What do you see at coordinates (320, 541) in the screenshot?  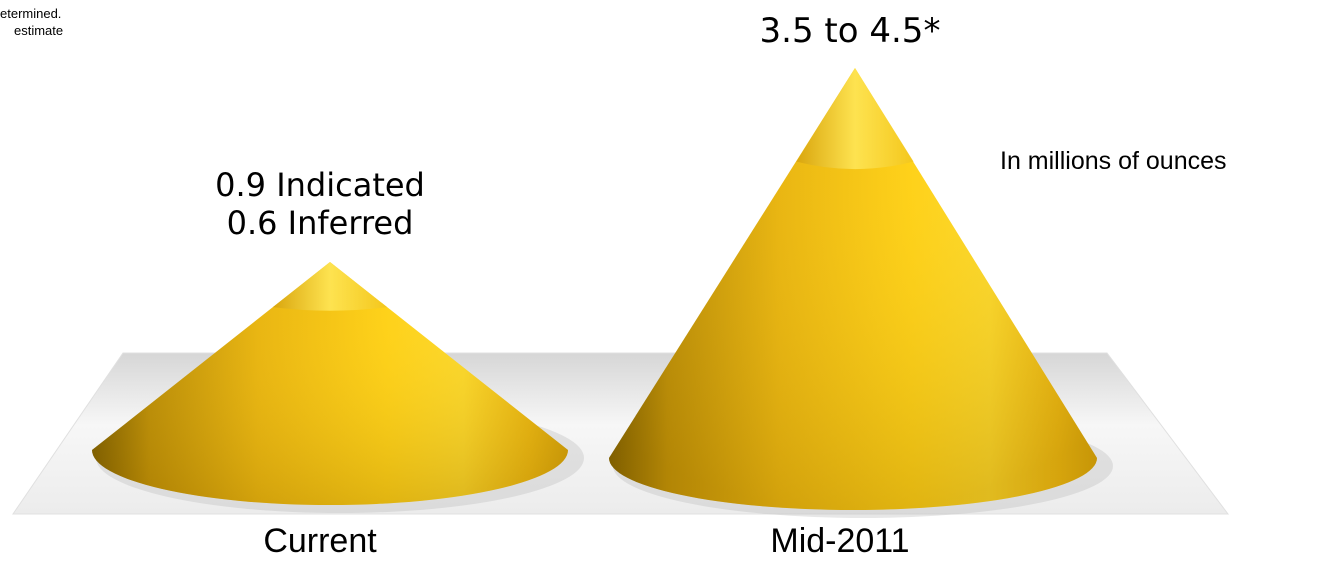 I see `category-label-current: Current` at bounding box center [320, 541].